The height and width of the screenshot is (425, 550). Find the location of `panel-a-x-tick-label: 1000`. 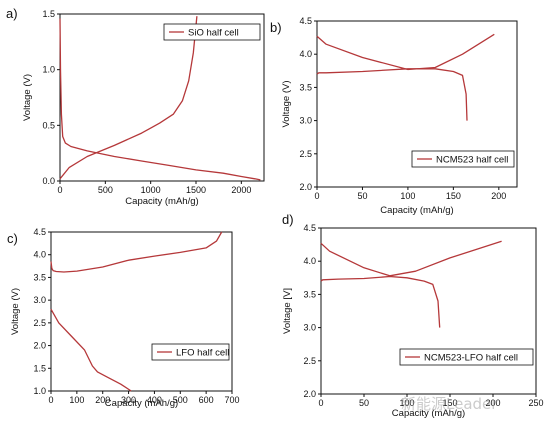

panel-a-x-tick-label: 1000 is located at coordinates (151, 190).